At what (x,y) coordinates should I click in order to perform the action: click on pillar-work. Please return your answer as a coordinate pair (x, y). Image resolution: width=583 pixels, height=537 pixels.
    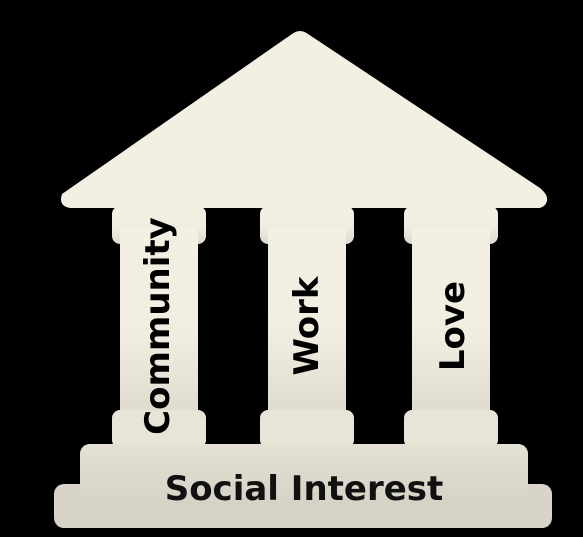
    Looking at the image, I should click on (307, 327).